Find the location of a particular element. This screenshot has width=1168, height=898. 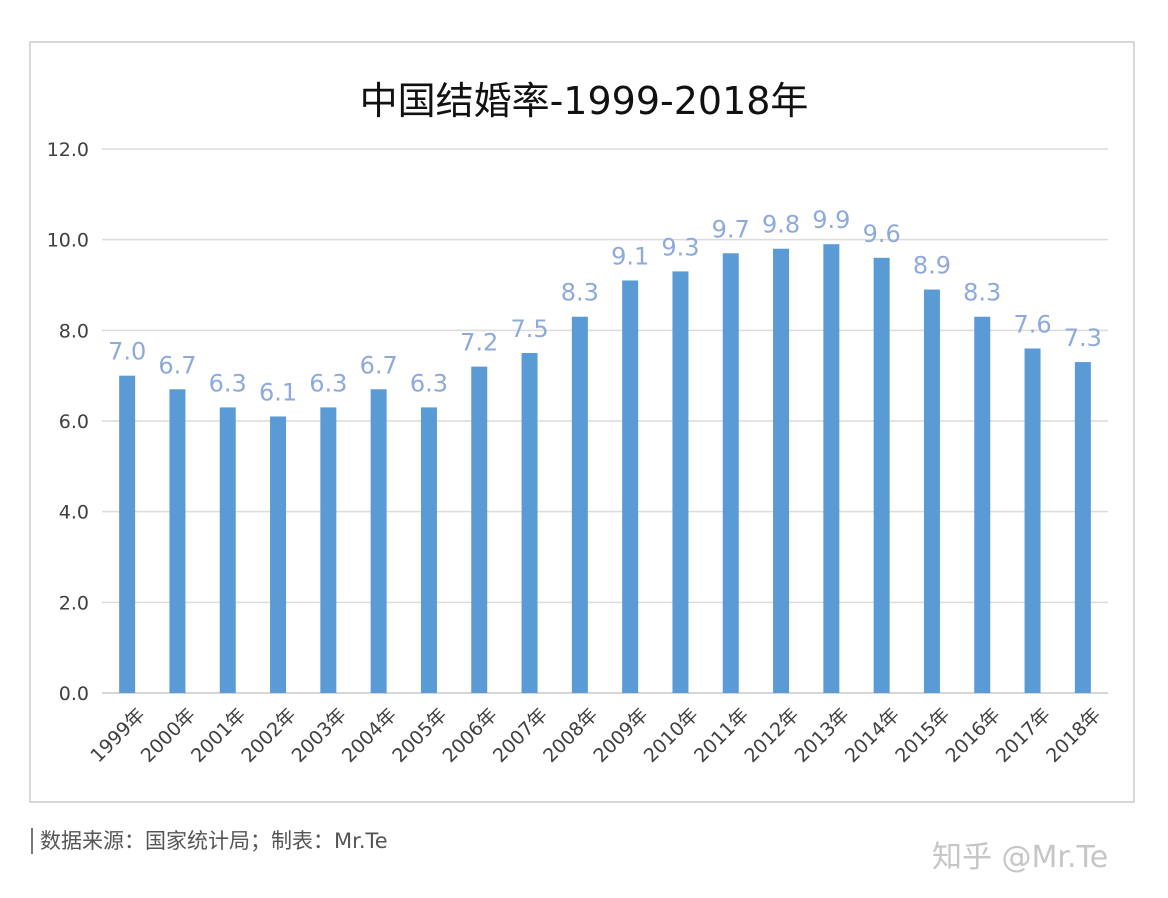

x-tick-label: 2000年 is located at coordinates (168, 735).